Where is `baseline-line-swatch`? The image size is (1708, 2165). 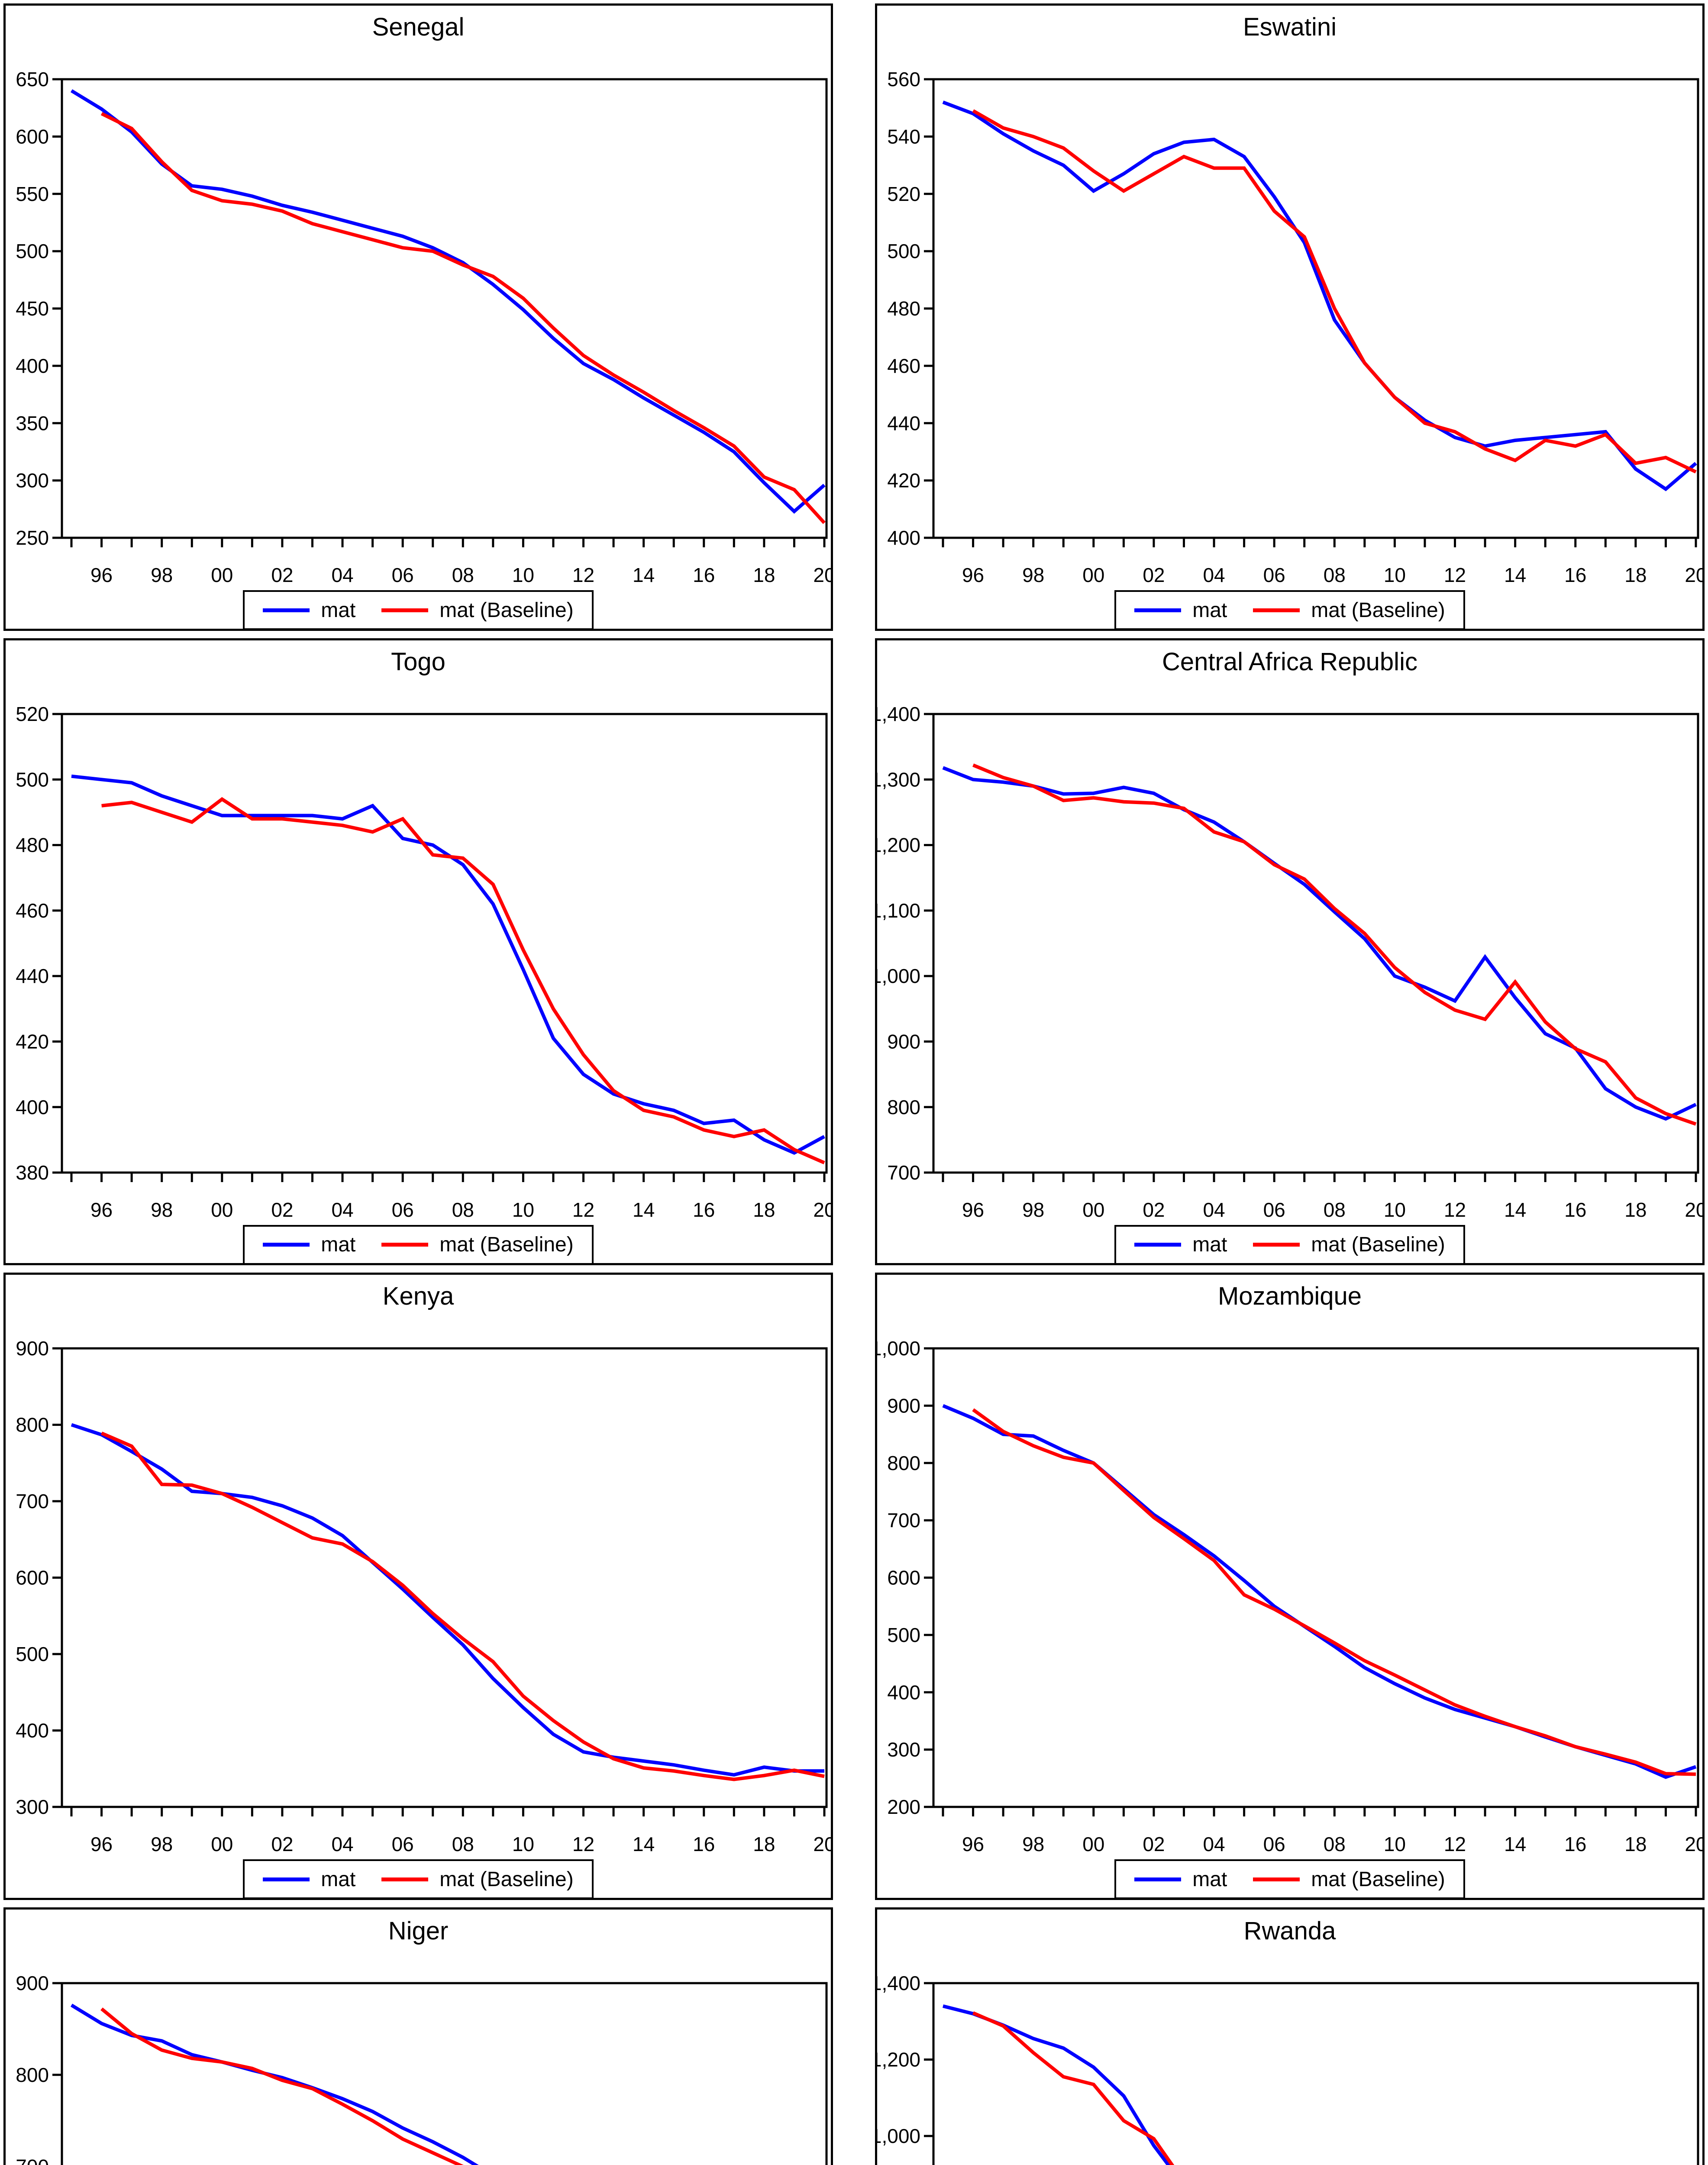
baseline-line-swatch is located at coordinates (1276, 1245).